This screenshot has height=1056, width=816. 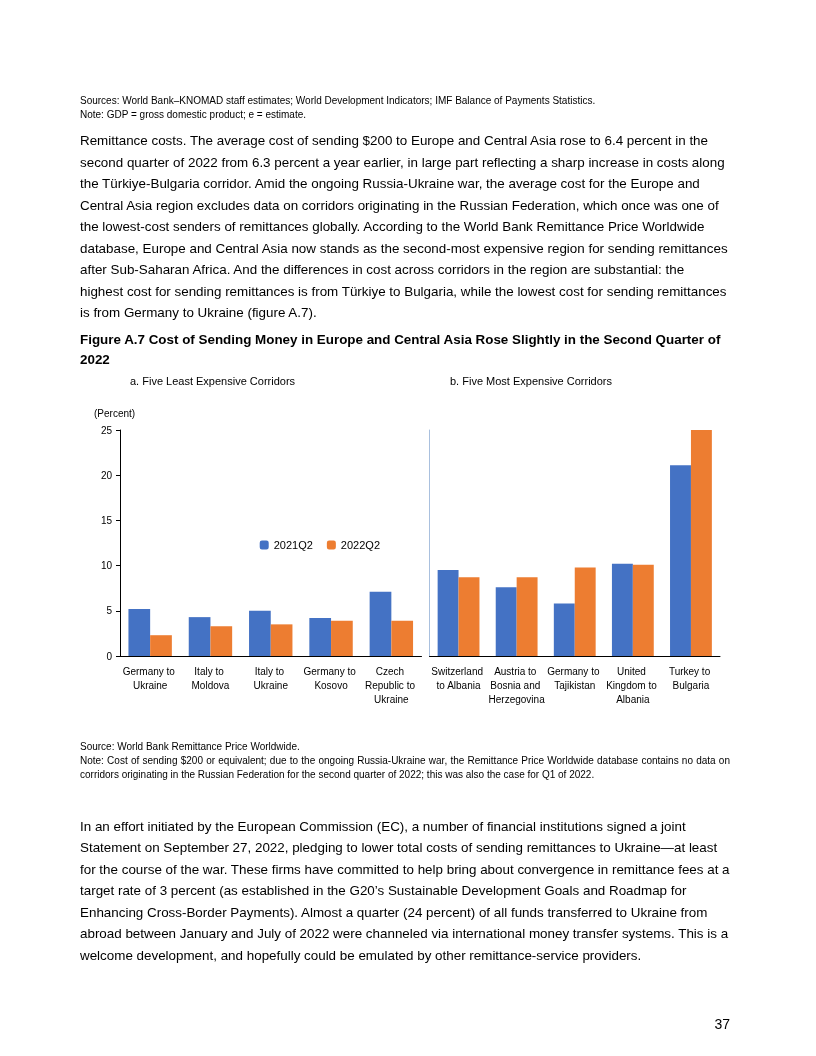 What do you see at coordinates (721, 1024) in the screenshot?
I see `text: 37` at bounding box center [721, 1024].